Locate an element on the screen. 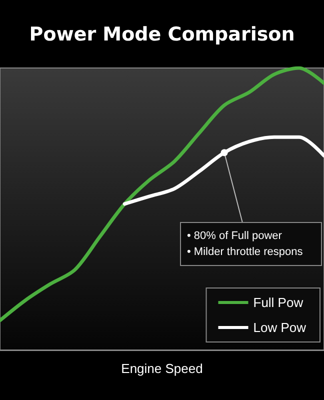 Image resolution: width=324 pixels, height=400 pixels. x-axis-title: Engine Speed is located at coordinates (162, 368).